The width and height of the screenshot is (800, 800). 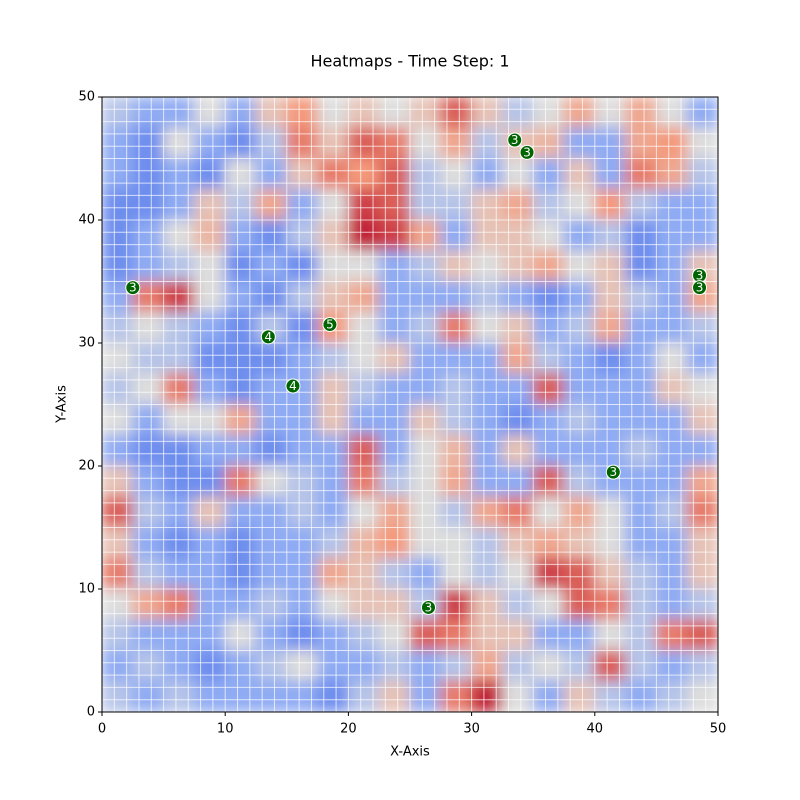 I want to click on y-tick-label: 40, so click(x=86, y=220).